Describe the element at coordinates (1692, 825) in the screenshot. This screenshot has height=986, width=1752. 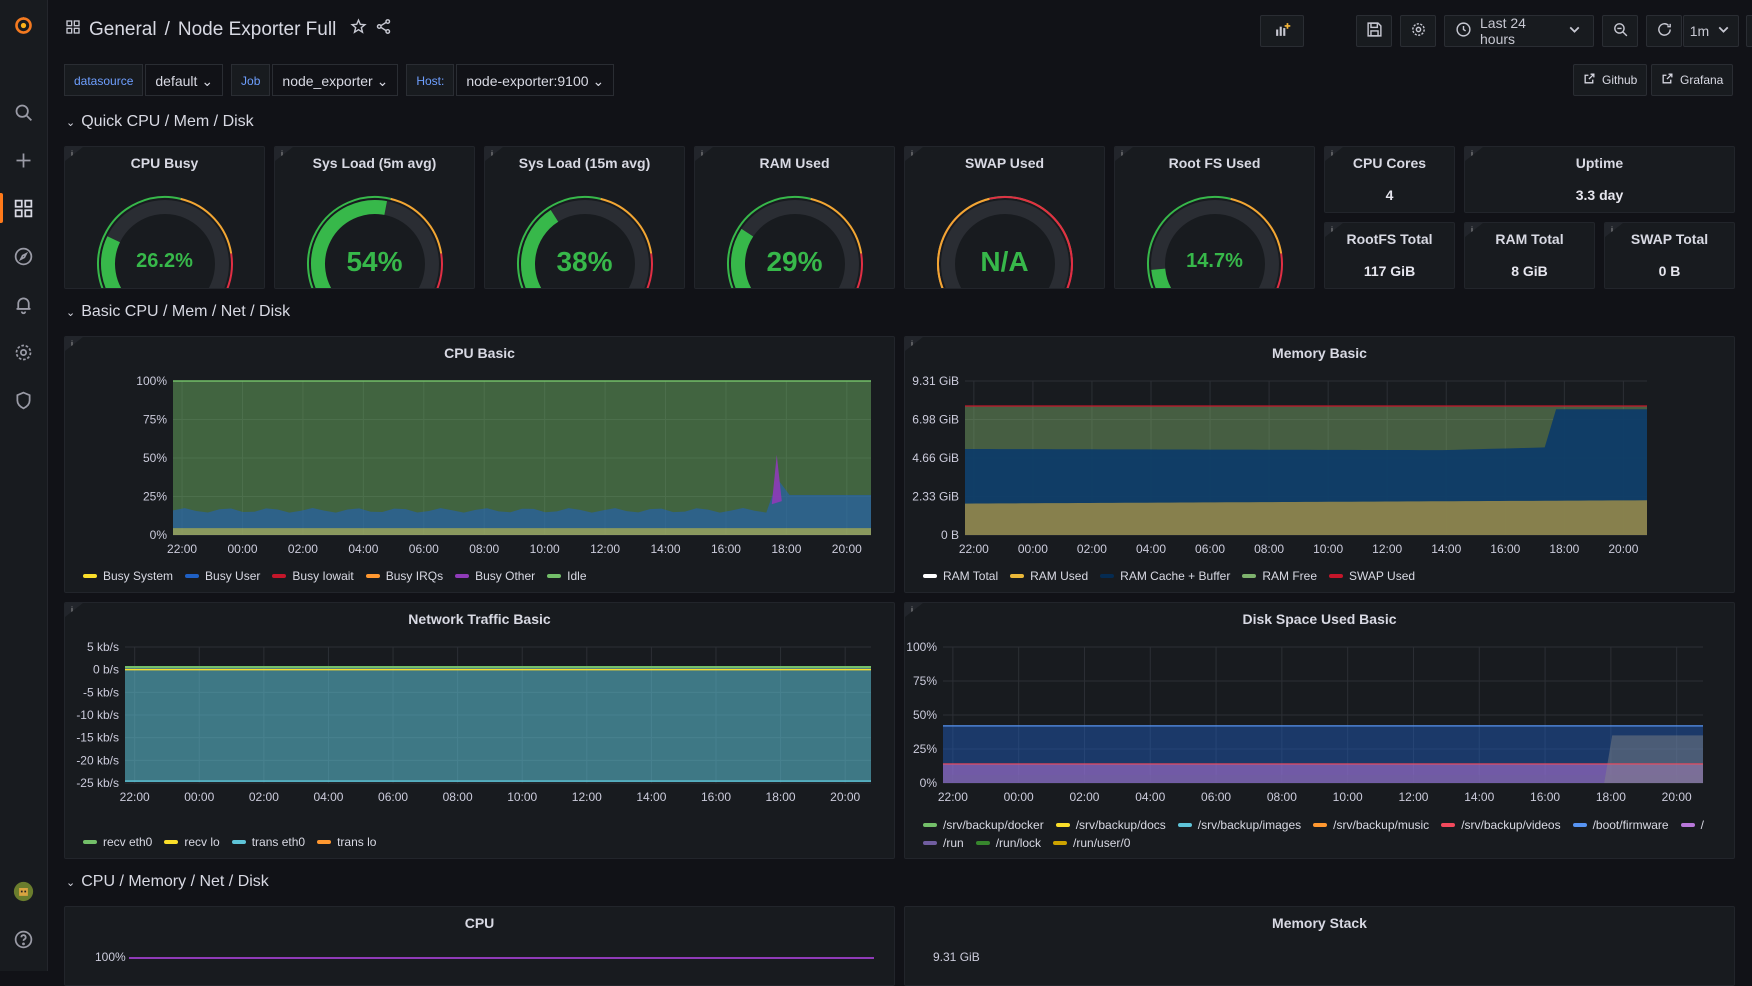
I see `legend-item: /` at that location.